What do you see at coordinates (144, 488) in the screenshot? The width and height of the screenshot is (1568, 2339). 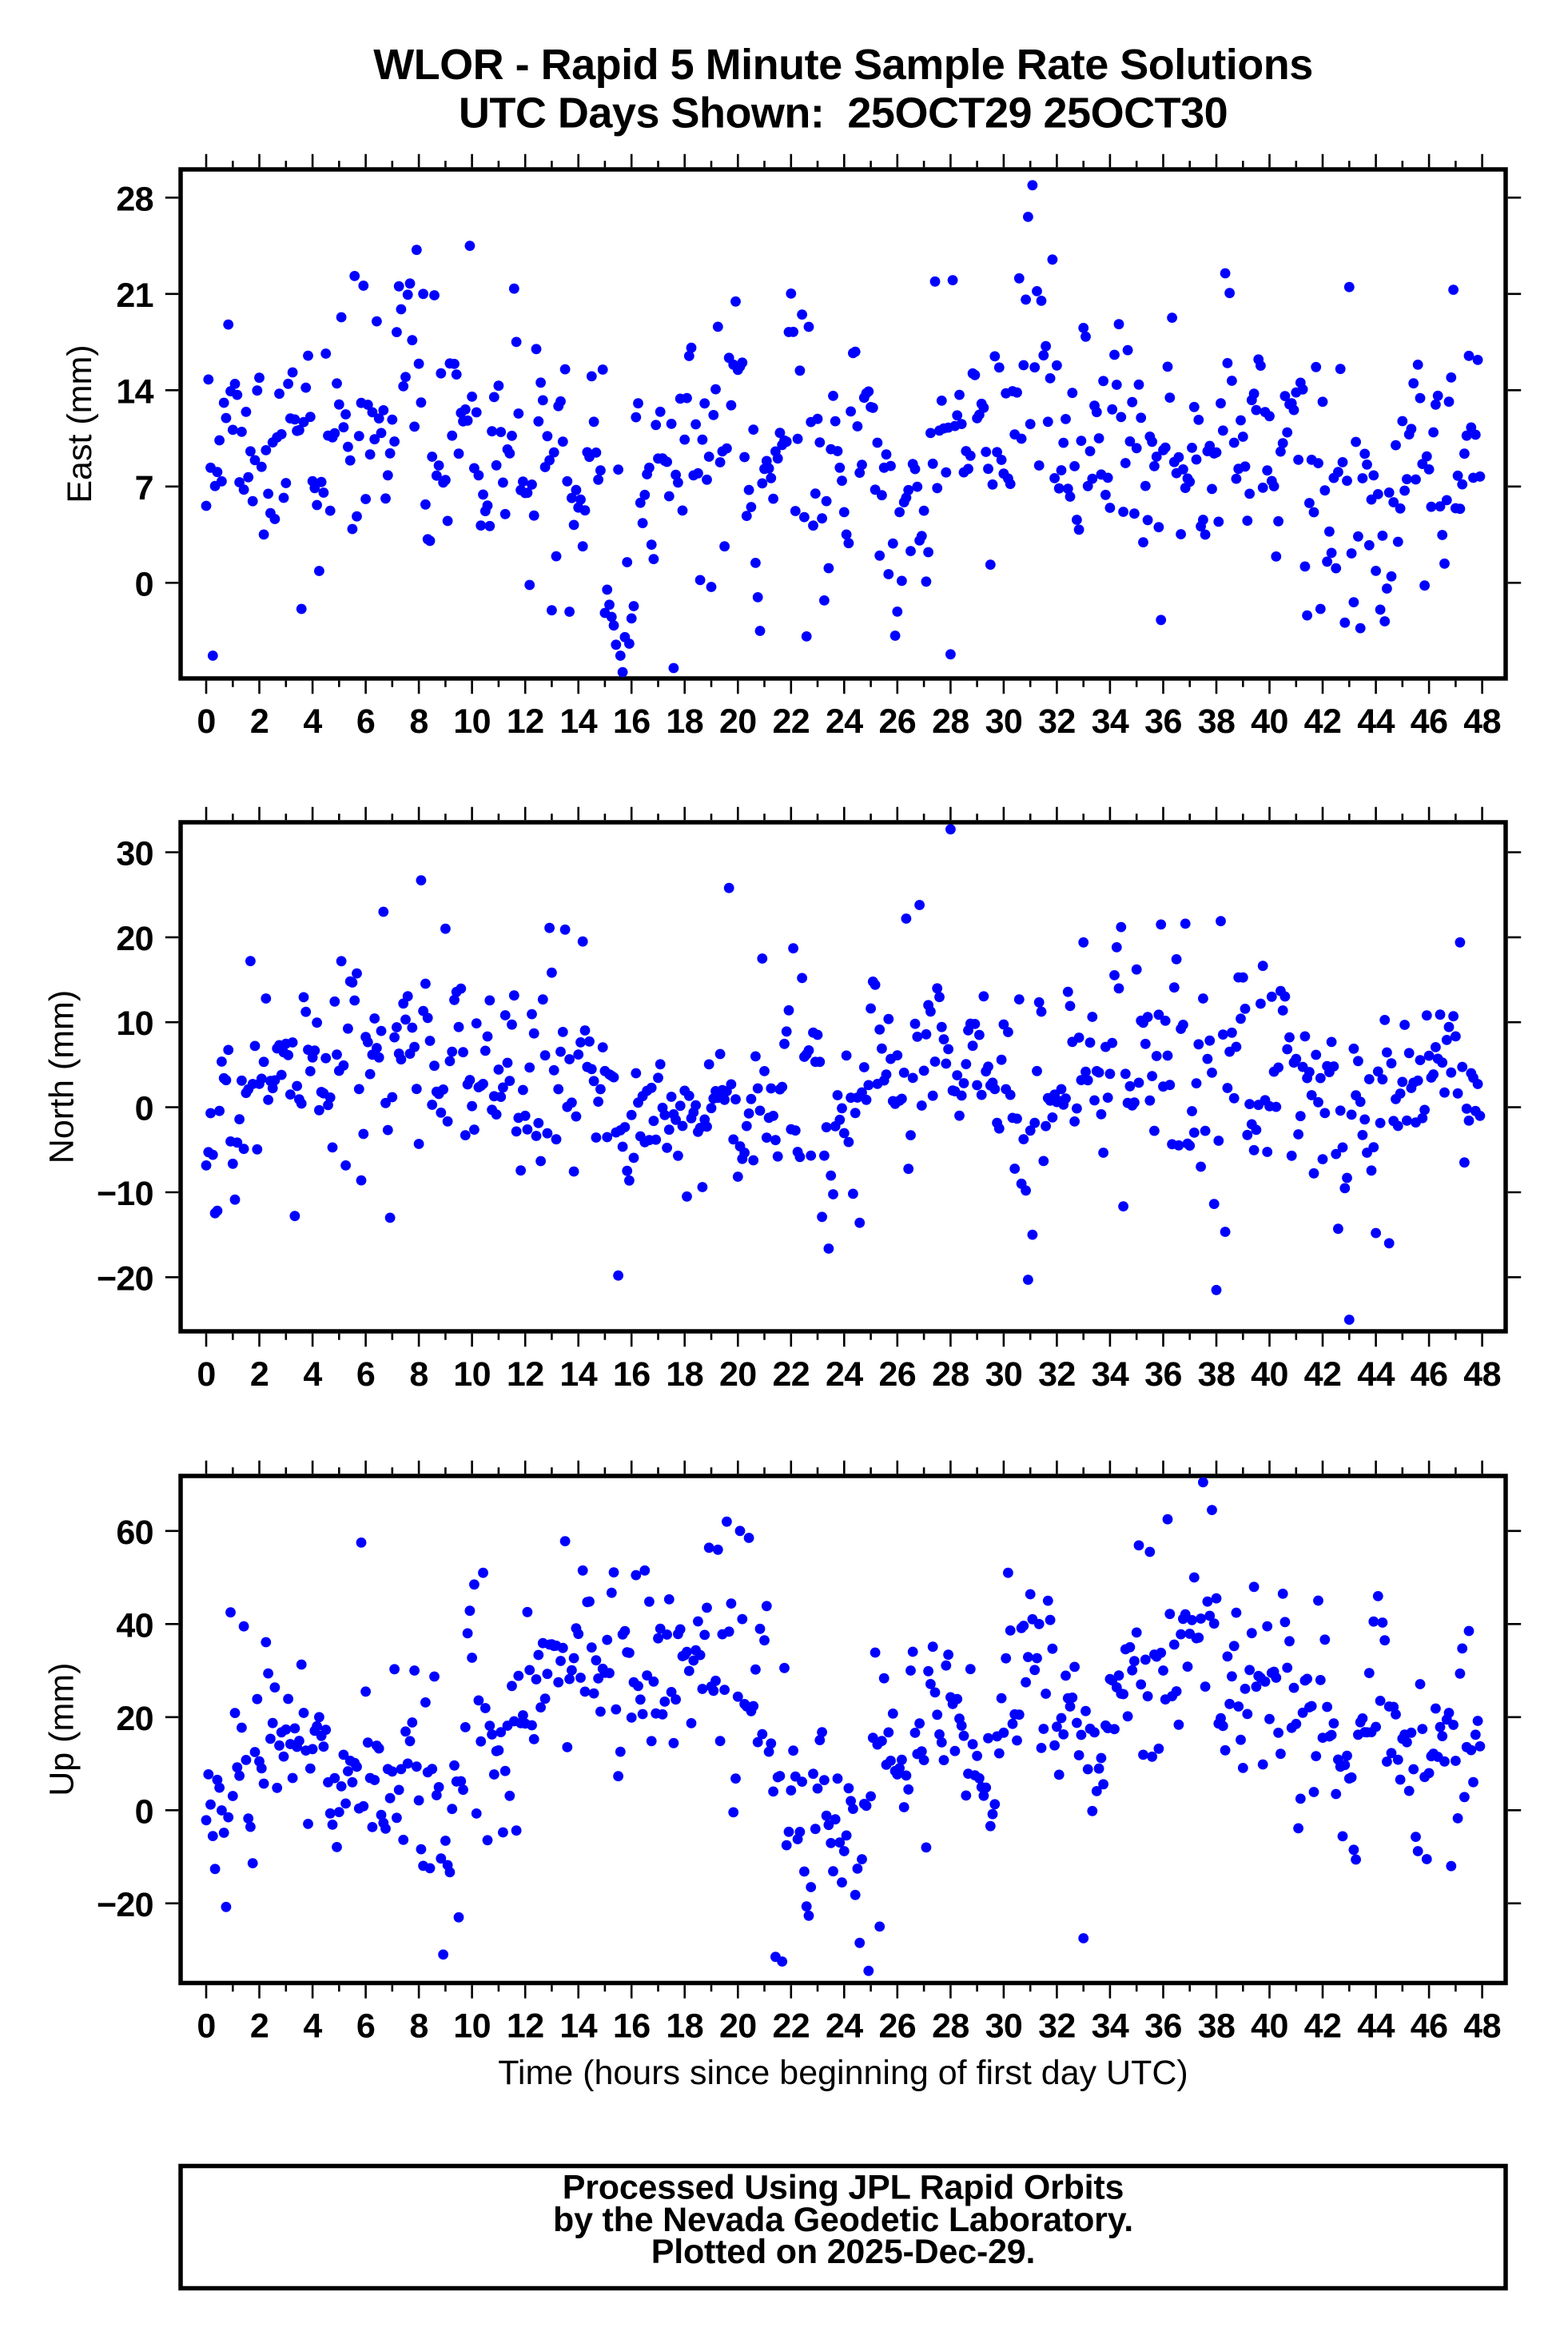 I see `svg-text: 7` at bounding box center [144, 488].